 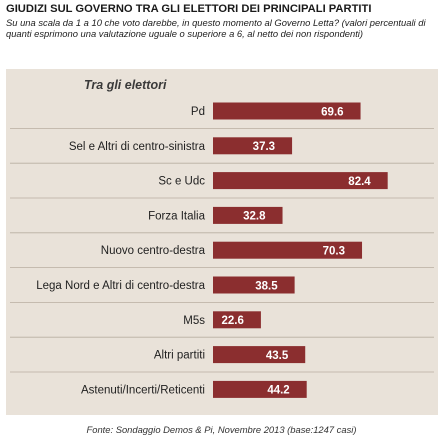 I want to click on value-label: 38.5, so click(x=266, y=286).